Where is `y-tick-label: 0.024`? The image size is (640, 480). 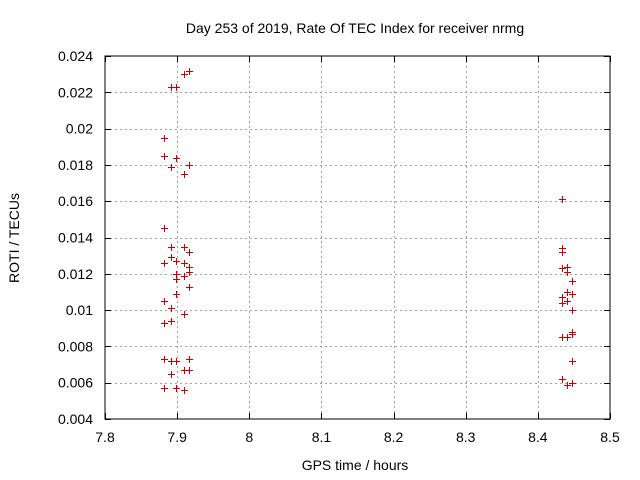
y-tick-label: 0.024 is located at coordinates (75, 56).